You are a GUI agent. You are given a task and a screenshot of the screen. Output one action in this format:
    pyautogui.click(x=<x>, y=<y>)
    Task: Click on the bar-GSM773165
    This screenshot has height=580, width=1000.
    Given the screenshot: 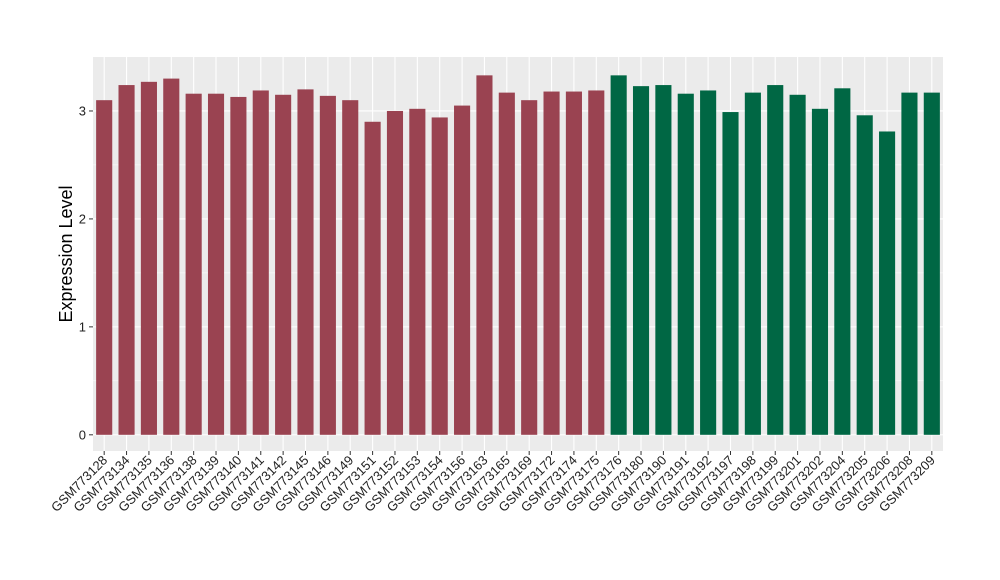 What is the action you would take?
    pyautogui.click(x=506, y=263)
    